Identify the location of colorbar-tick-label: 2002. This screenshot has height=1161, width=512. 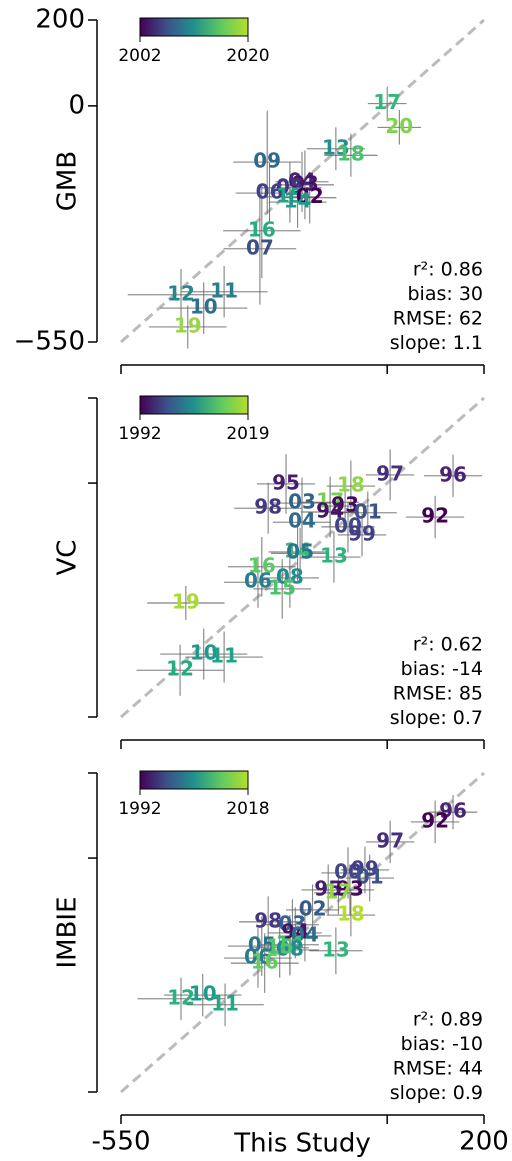
(139, 56).